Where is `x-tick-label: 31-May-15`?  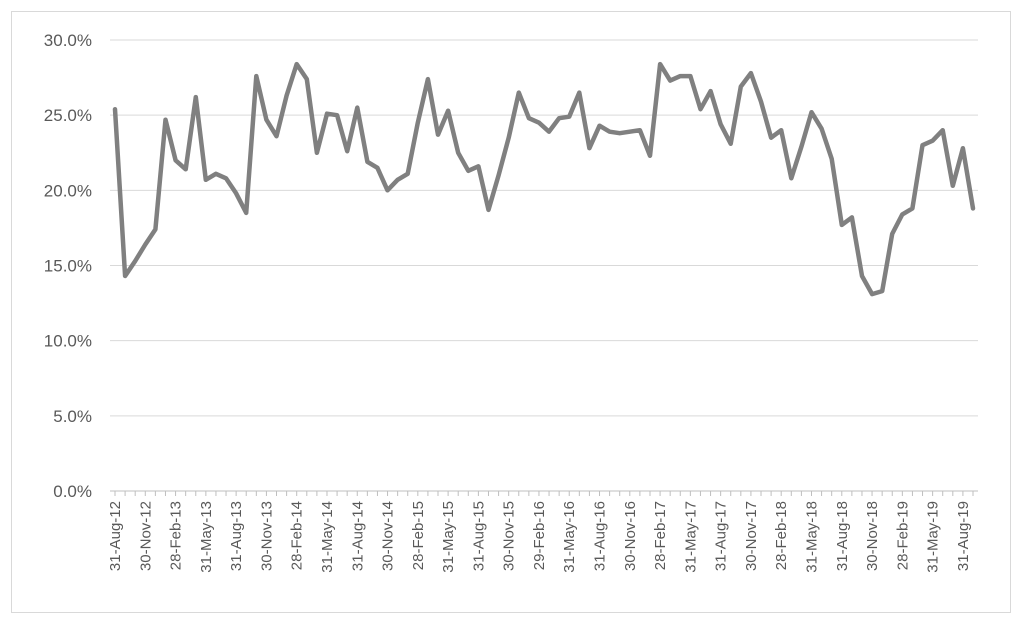
x-tick-label: 31-May-15 is located at coordinates (448, 537).